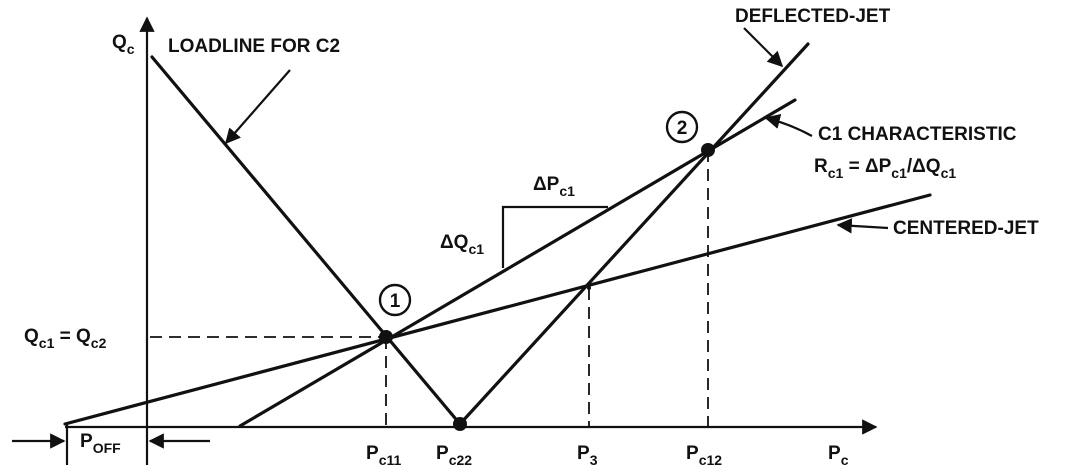 The width and height of the screenshot is (1075, 472). What do you see at coordinates (885, 168) in the screenshot?
I see `resistance-equation: Rc1 = ΔPc1/ΔQc1` at bounding box center [885, 168].